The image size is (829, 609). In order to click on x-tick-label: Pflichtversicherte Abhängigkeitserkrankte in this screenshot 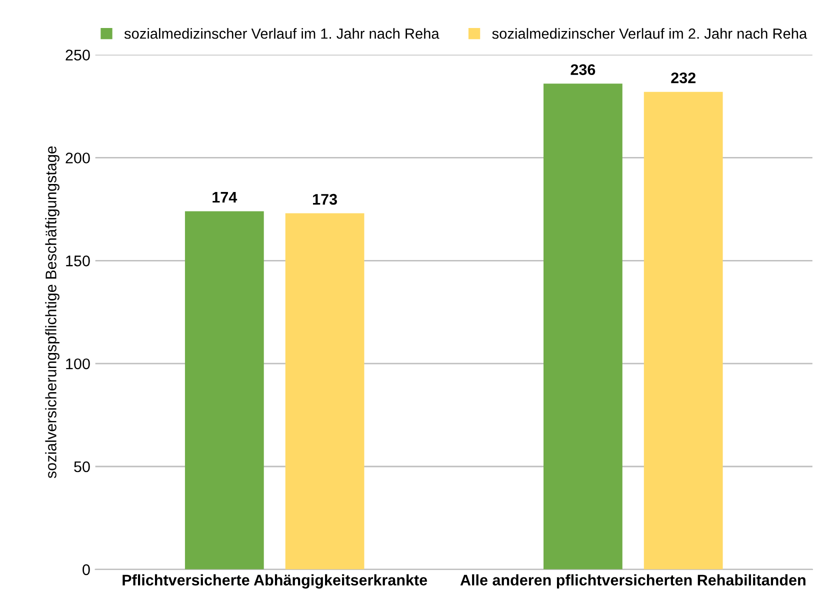, I will do `click(275, 581)`.